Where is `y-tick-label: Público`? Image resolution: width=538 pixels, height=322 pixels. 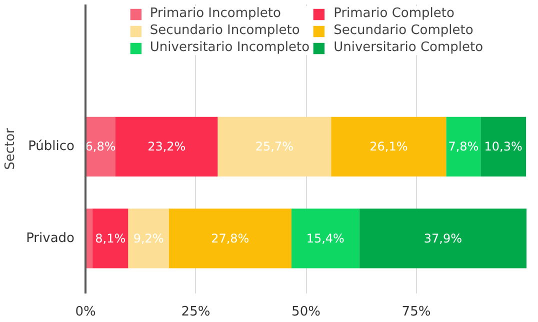 y-tick-label: Público is located at coordinates (51, 146).